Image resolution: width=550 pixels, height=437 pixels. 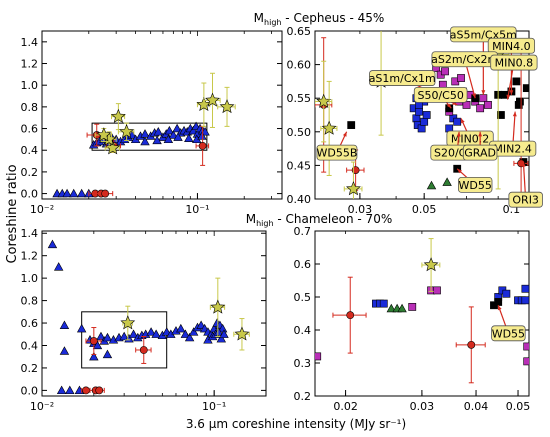 What do you see at coordinates (299, 165) in the screenshot?
I see `y-tick-label: 0.45` at bounding box center [299, 165].